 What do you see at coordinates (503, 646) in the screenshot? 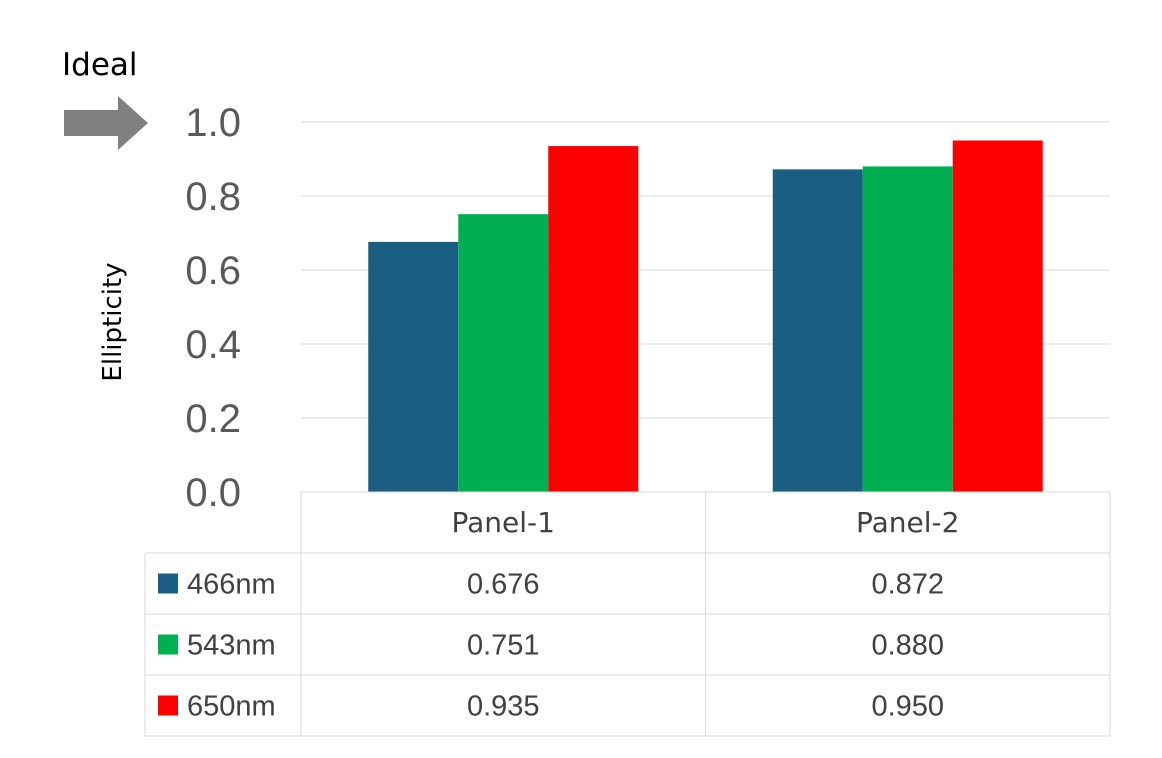
I see `data-table-value: 0.751` at bounding box center [503, 646].